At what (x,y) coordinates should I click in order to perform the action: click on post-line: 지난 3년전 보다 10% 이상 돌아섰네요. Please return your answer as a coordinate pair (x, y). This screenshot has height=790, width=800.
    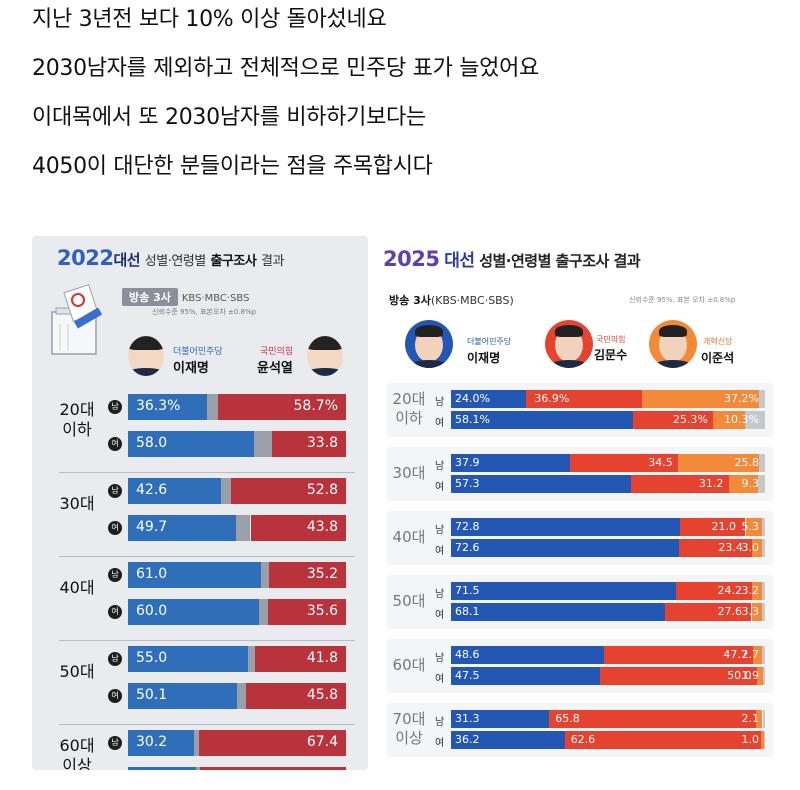
    Looking at the image, I should click on (209, 19).